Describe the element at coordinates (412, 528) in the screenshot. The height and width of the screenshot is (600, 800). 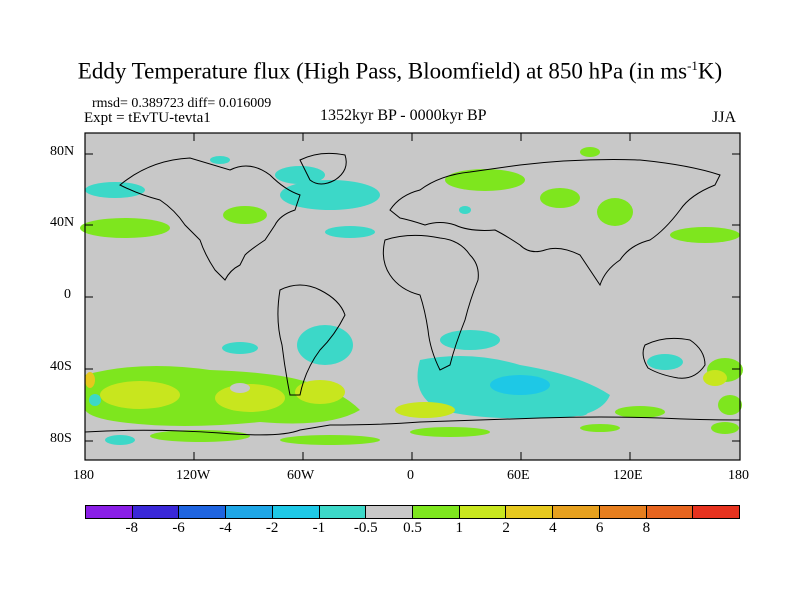
I see `colorbar-label: 0.5` at that location.